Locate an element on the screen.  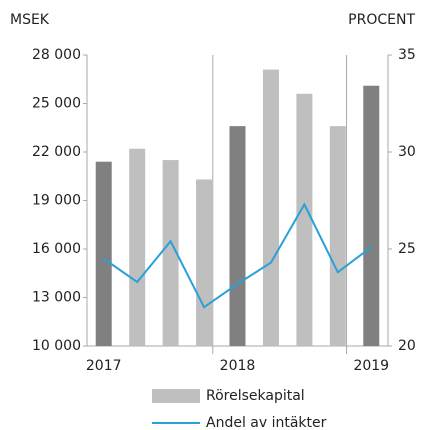
y-tick-label: 22 000 is located at coordinates (56, 152).